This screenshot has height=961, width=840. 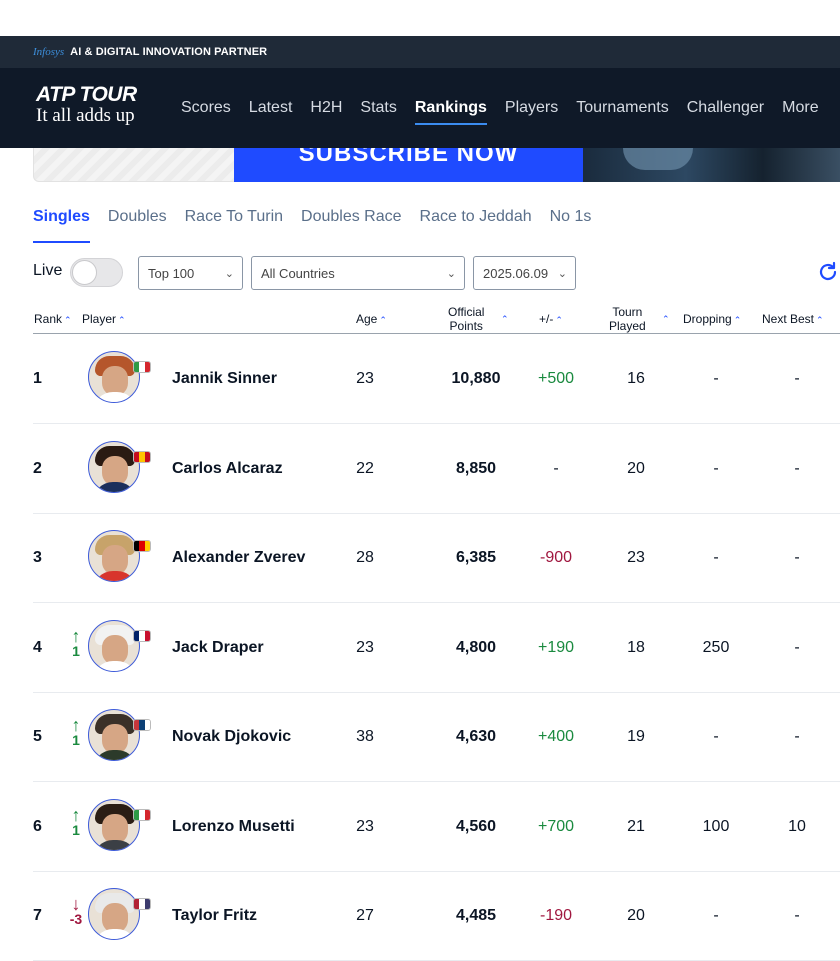 I want to click on nav-h2h: H2H, so click(x=326, y=107).